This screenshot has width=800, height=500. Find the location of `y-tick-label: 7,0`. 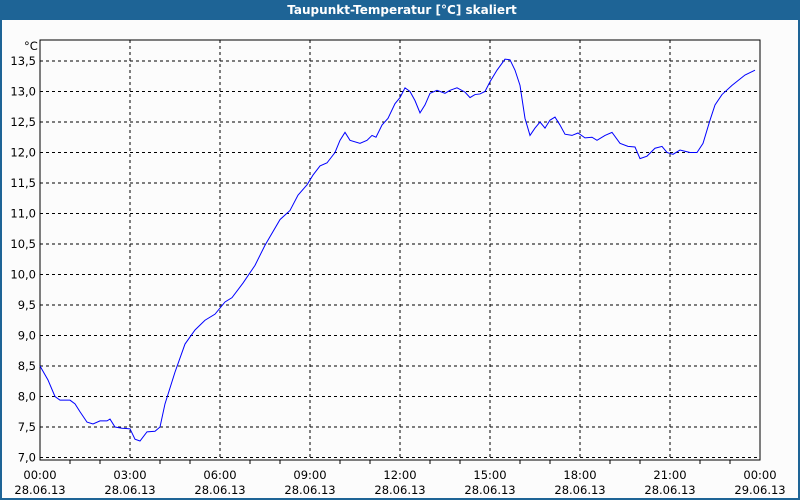

y-tick-label: 7,0 is located at coordinates (27, 458).